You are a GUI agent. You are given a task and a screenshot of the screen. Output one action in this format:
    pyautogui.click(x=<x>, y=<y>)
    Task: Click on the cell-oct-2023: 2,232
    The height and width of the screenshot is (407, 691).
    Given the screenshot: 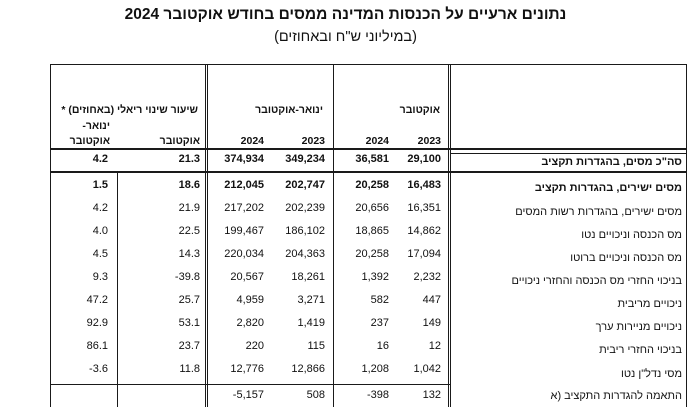 What is the action you would take?
    pyautogui.click(x=427, y=277)
    